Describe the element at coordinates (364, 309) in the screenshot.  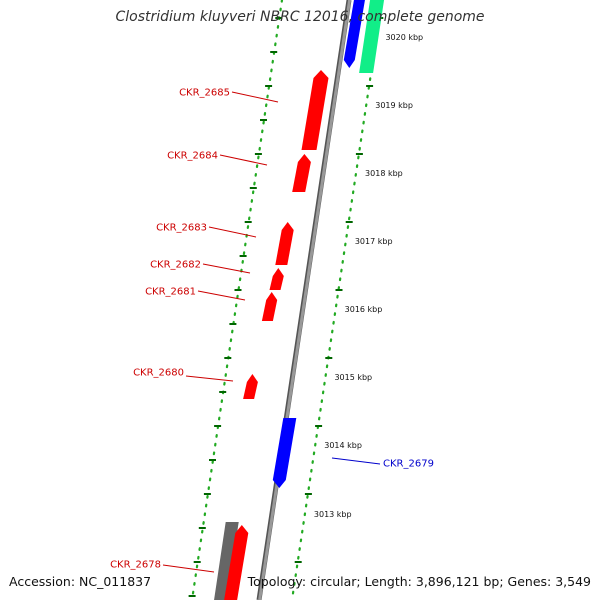
I see `kbp-tick-label: 3016 kbp` at that location.